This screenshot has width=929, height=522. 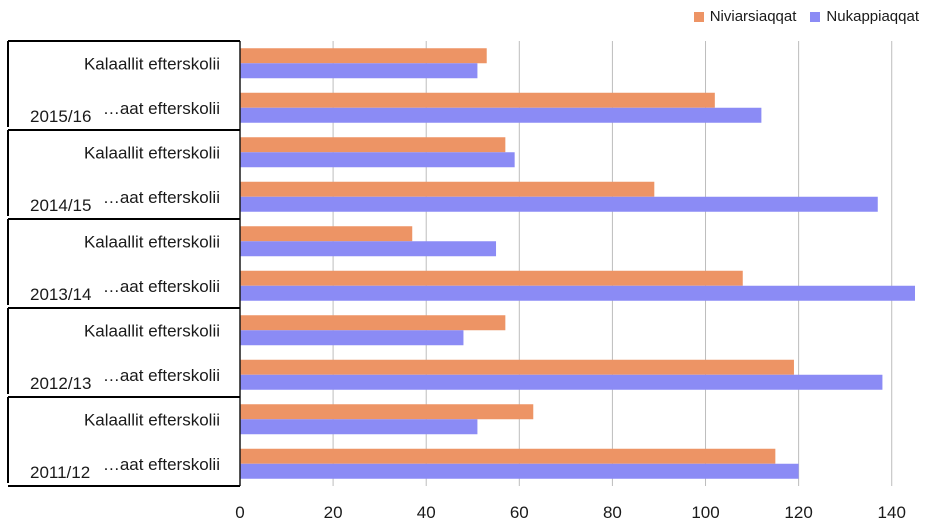 I want to click on legend-label-niviarsiaqqat: Niviarsiaqqat, so click(x=753, y=16).